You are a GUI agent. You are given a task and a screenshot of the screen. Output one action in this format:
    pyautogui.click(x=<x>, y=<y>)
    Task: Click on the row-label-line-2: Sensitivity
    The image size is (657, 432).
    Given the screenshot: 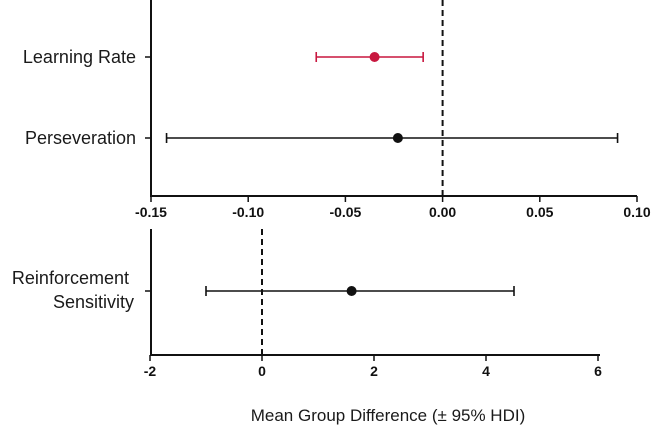 What is the action you would take?
    pyautogui.click(x=93, y=302)
    